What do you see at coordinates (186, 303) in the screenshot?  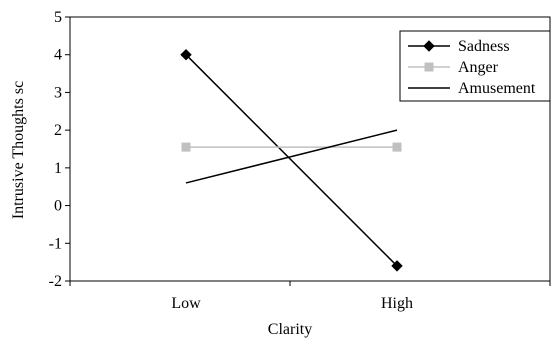 I see `x-tick-label: Low` at bounding box center [186, 303].